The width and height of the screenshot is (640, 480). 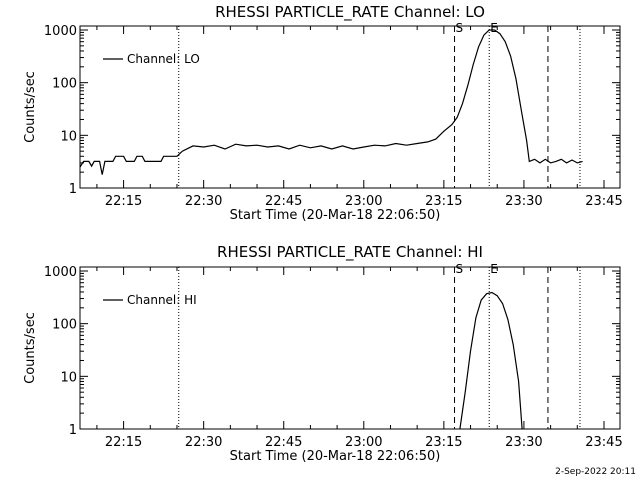 I want to click on series-line, so click(x=491, y=360).